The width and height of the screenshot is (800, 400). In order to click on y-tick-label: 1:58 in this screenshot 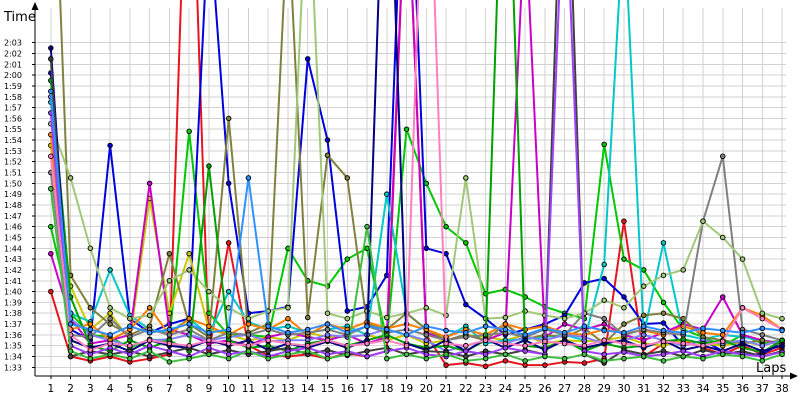, I will do `click(13, 97)`.